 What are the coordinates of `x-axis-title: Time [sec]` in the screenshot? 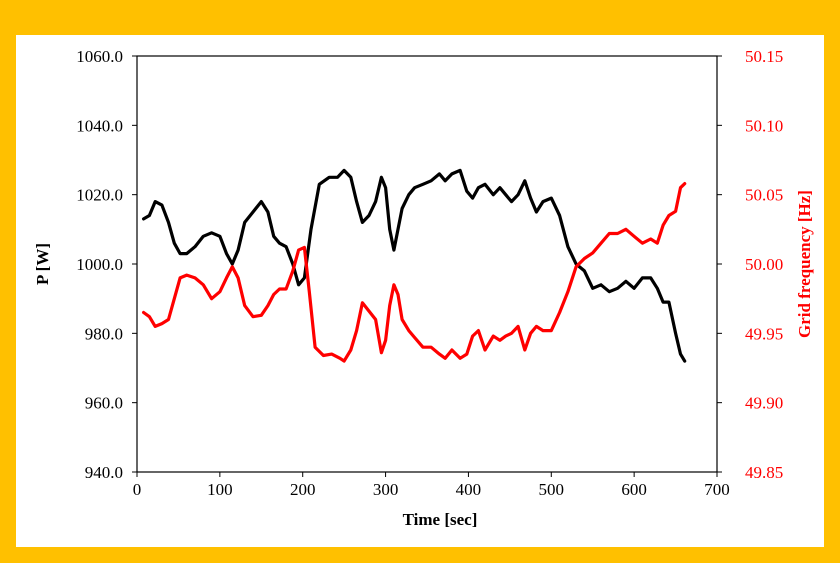 It's located at (440, 519).